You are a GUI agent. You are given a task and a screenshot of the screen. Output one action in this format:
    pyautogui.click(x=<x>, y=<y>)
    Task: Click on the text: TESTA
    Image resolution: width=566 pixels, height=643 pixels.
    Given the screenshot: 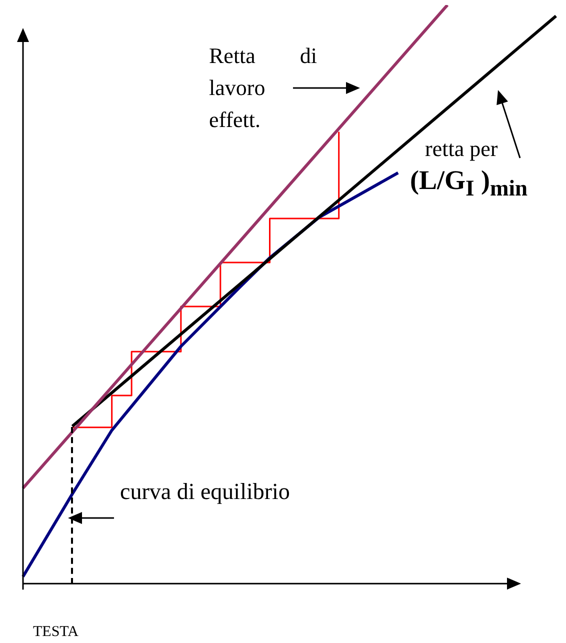 What is the action you would take?
    pyautogui.click(x=55, y=632)
    